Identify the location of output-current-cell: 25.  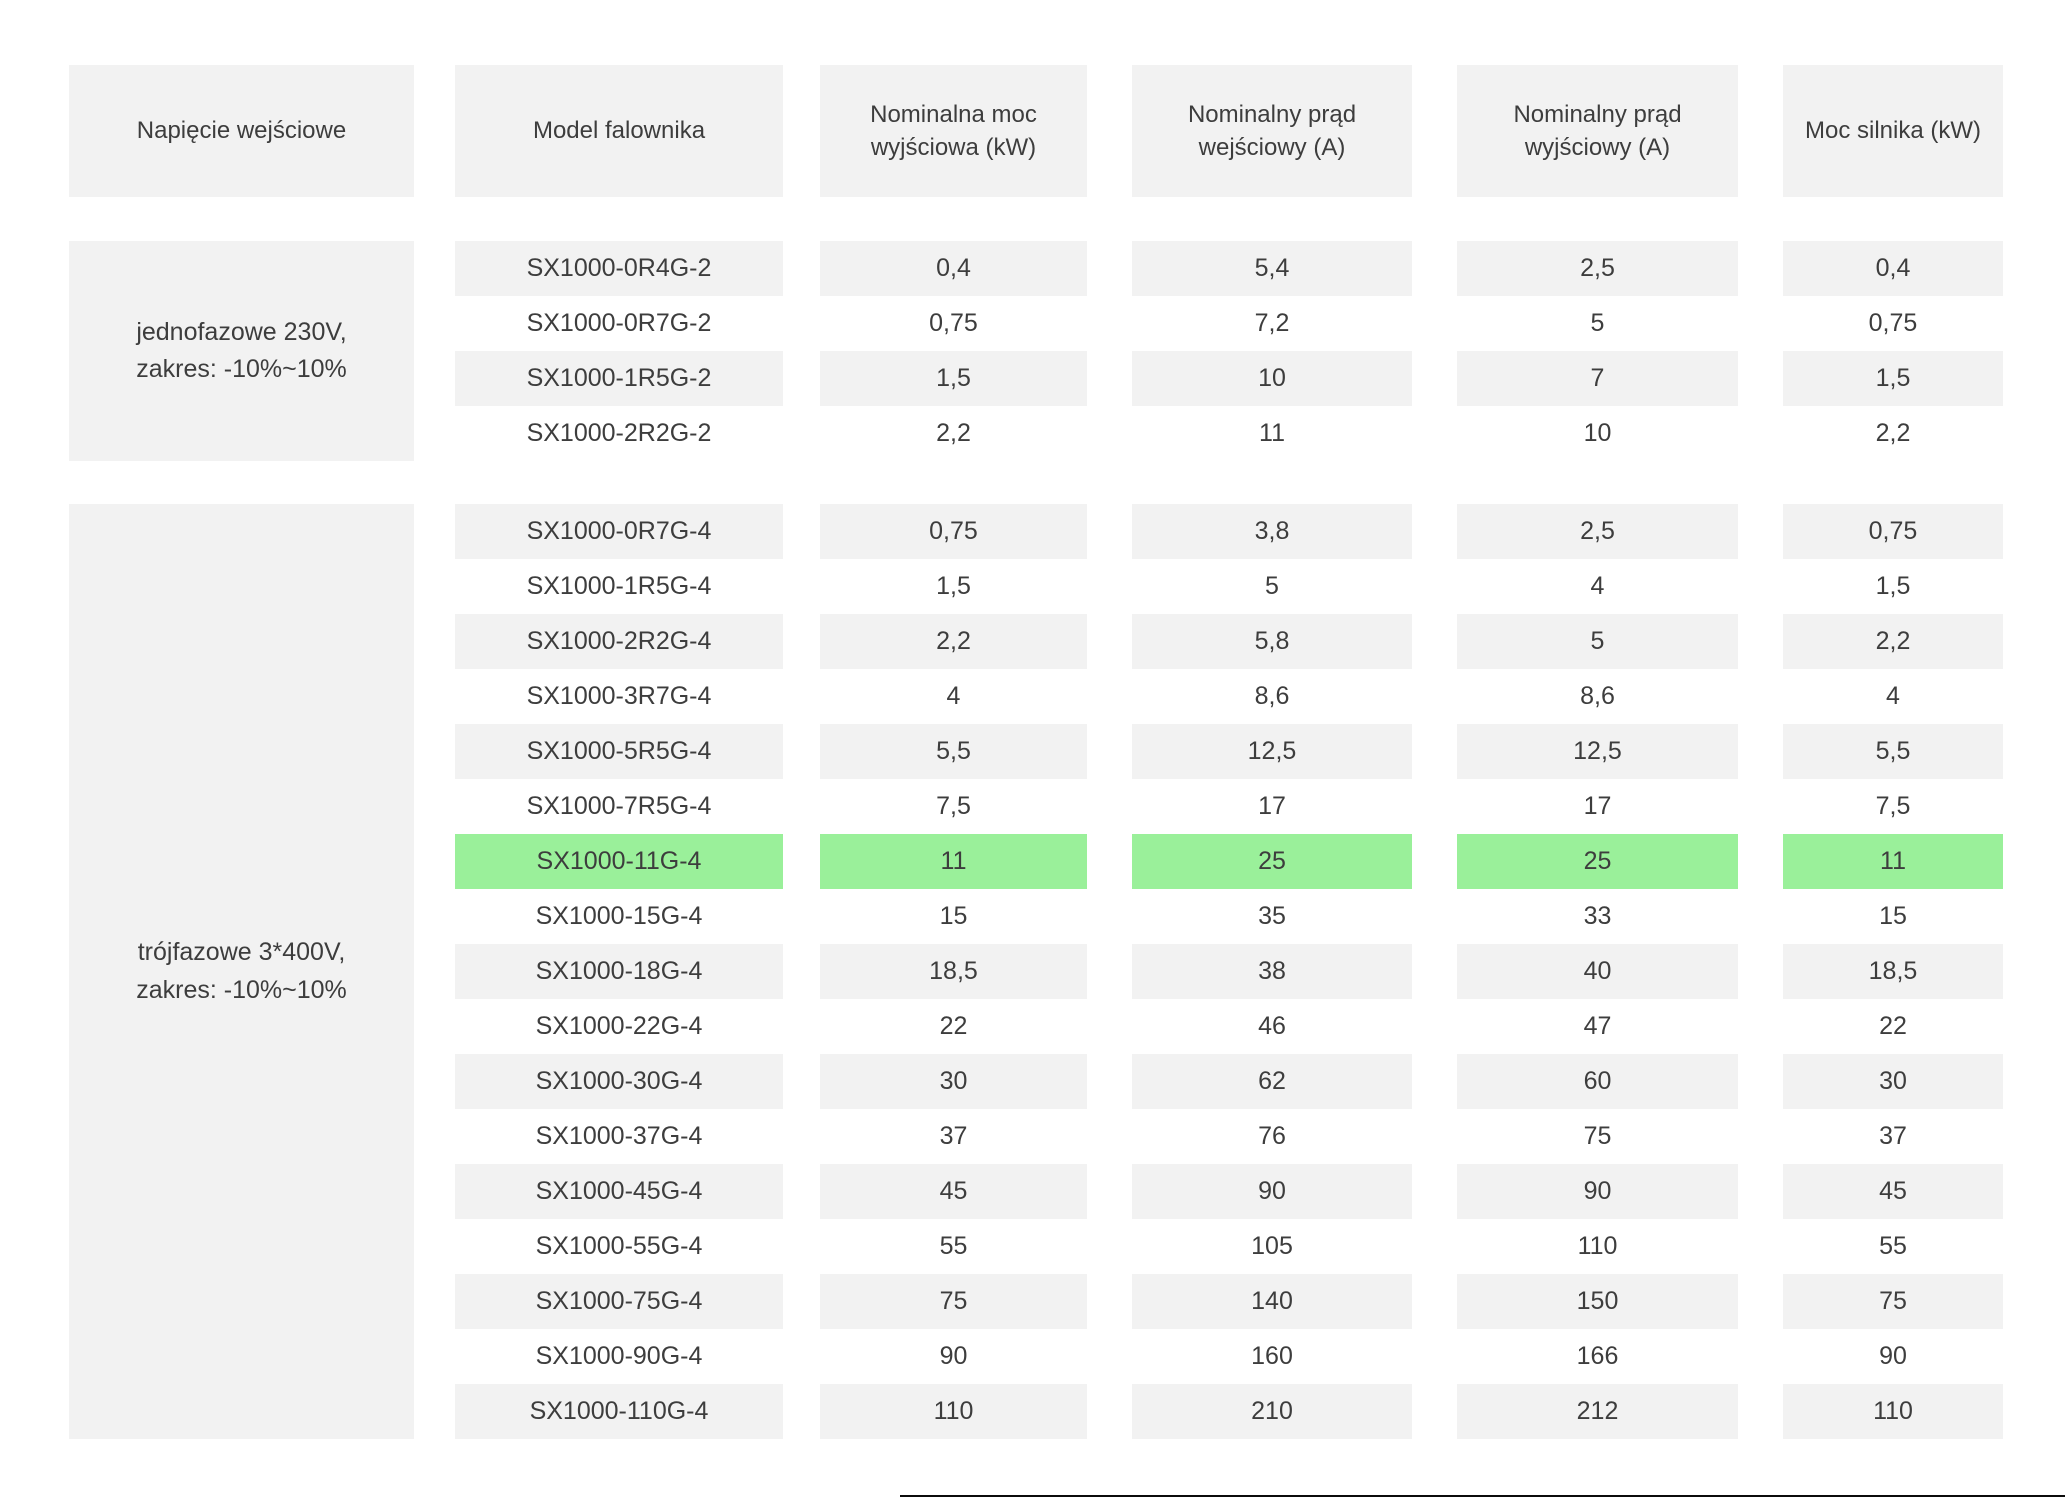
(1597, 861).